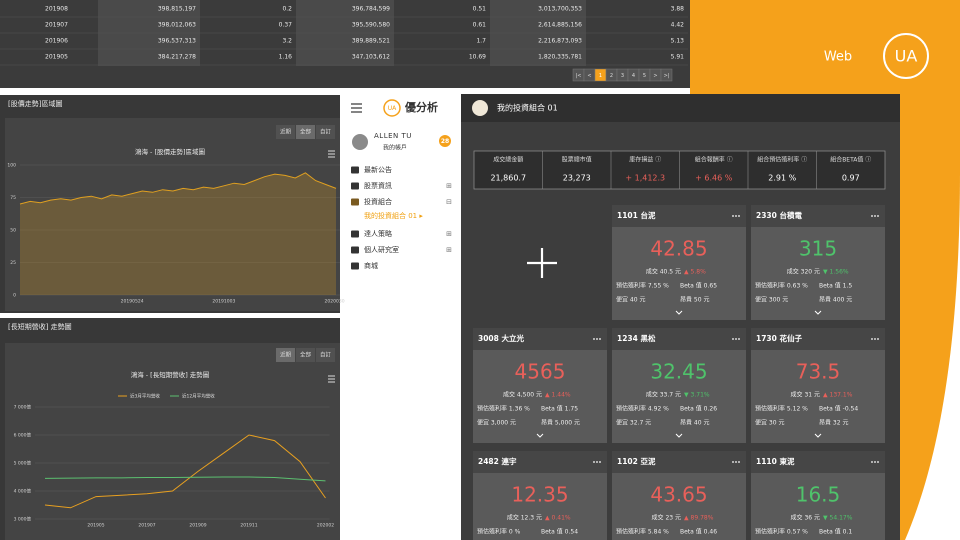  What do you see at coordinates (589, 76) in the screenshot?
I see `page-button-label: <` at bounding box center [589, 76].